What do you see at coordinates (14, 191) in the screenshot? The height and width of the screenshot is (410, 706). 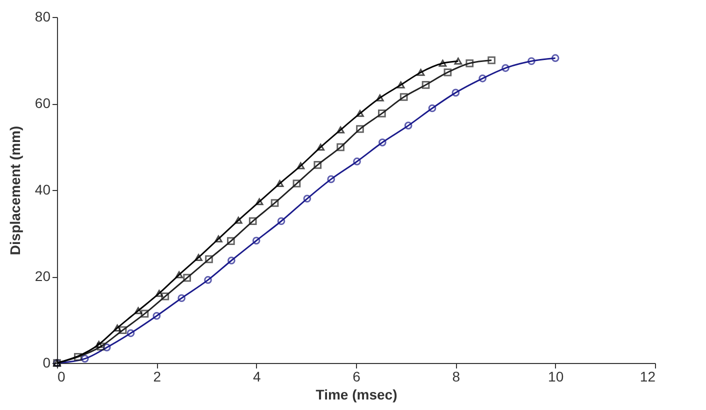 I see `y-axis-title: Displacement (mm)` at bounding box center [14, 191].